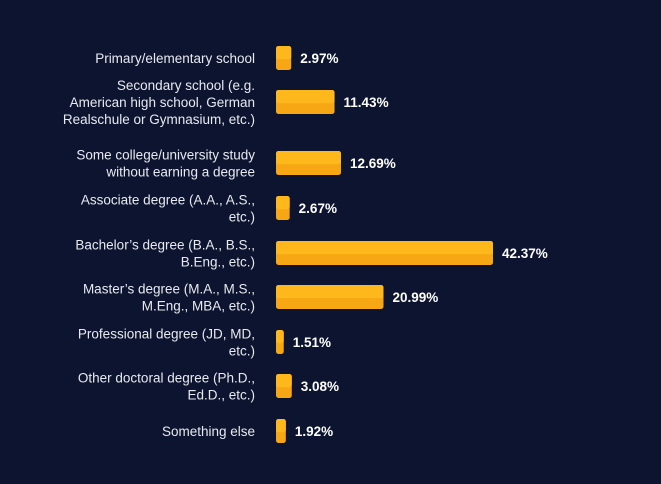 This screenshot has width=661, height=484. Describe the element at coordinates (168, 200) in the screenshot. I see `category-label-line: Associate degree (A.A., A.S.,` at that location.